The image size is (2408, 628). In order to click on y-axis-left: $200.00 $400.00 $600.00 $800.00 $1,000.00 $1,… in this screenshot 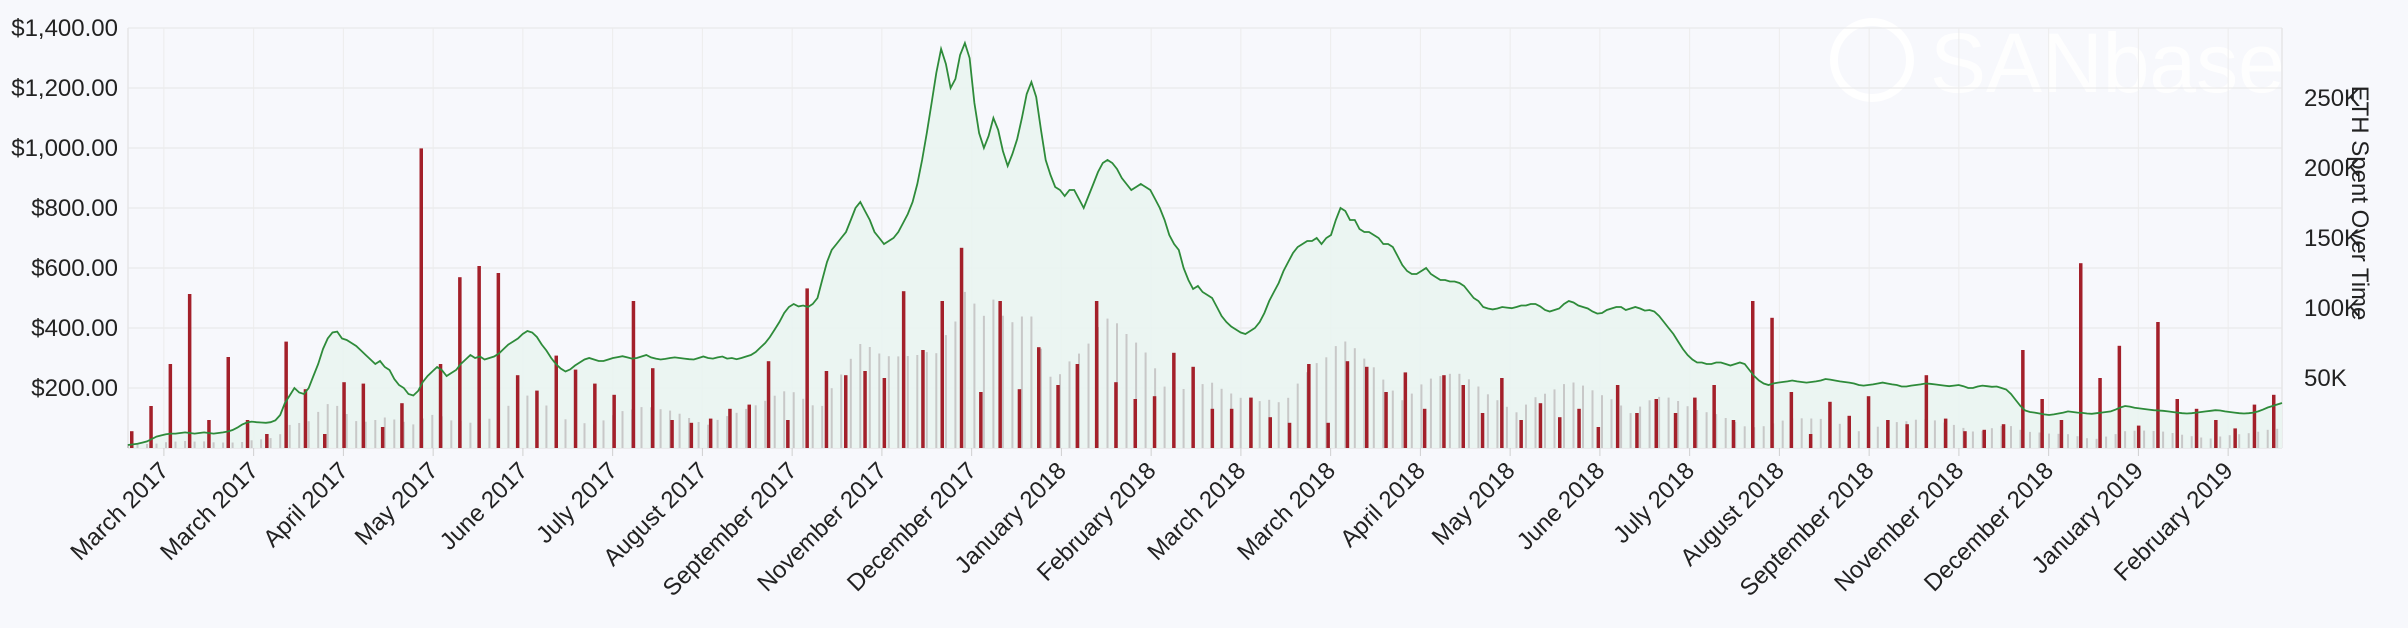, I will do `click(64, 208)`.